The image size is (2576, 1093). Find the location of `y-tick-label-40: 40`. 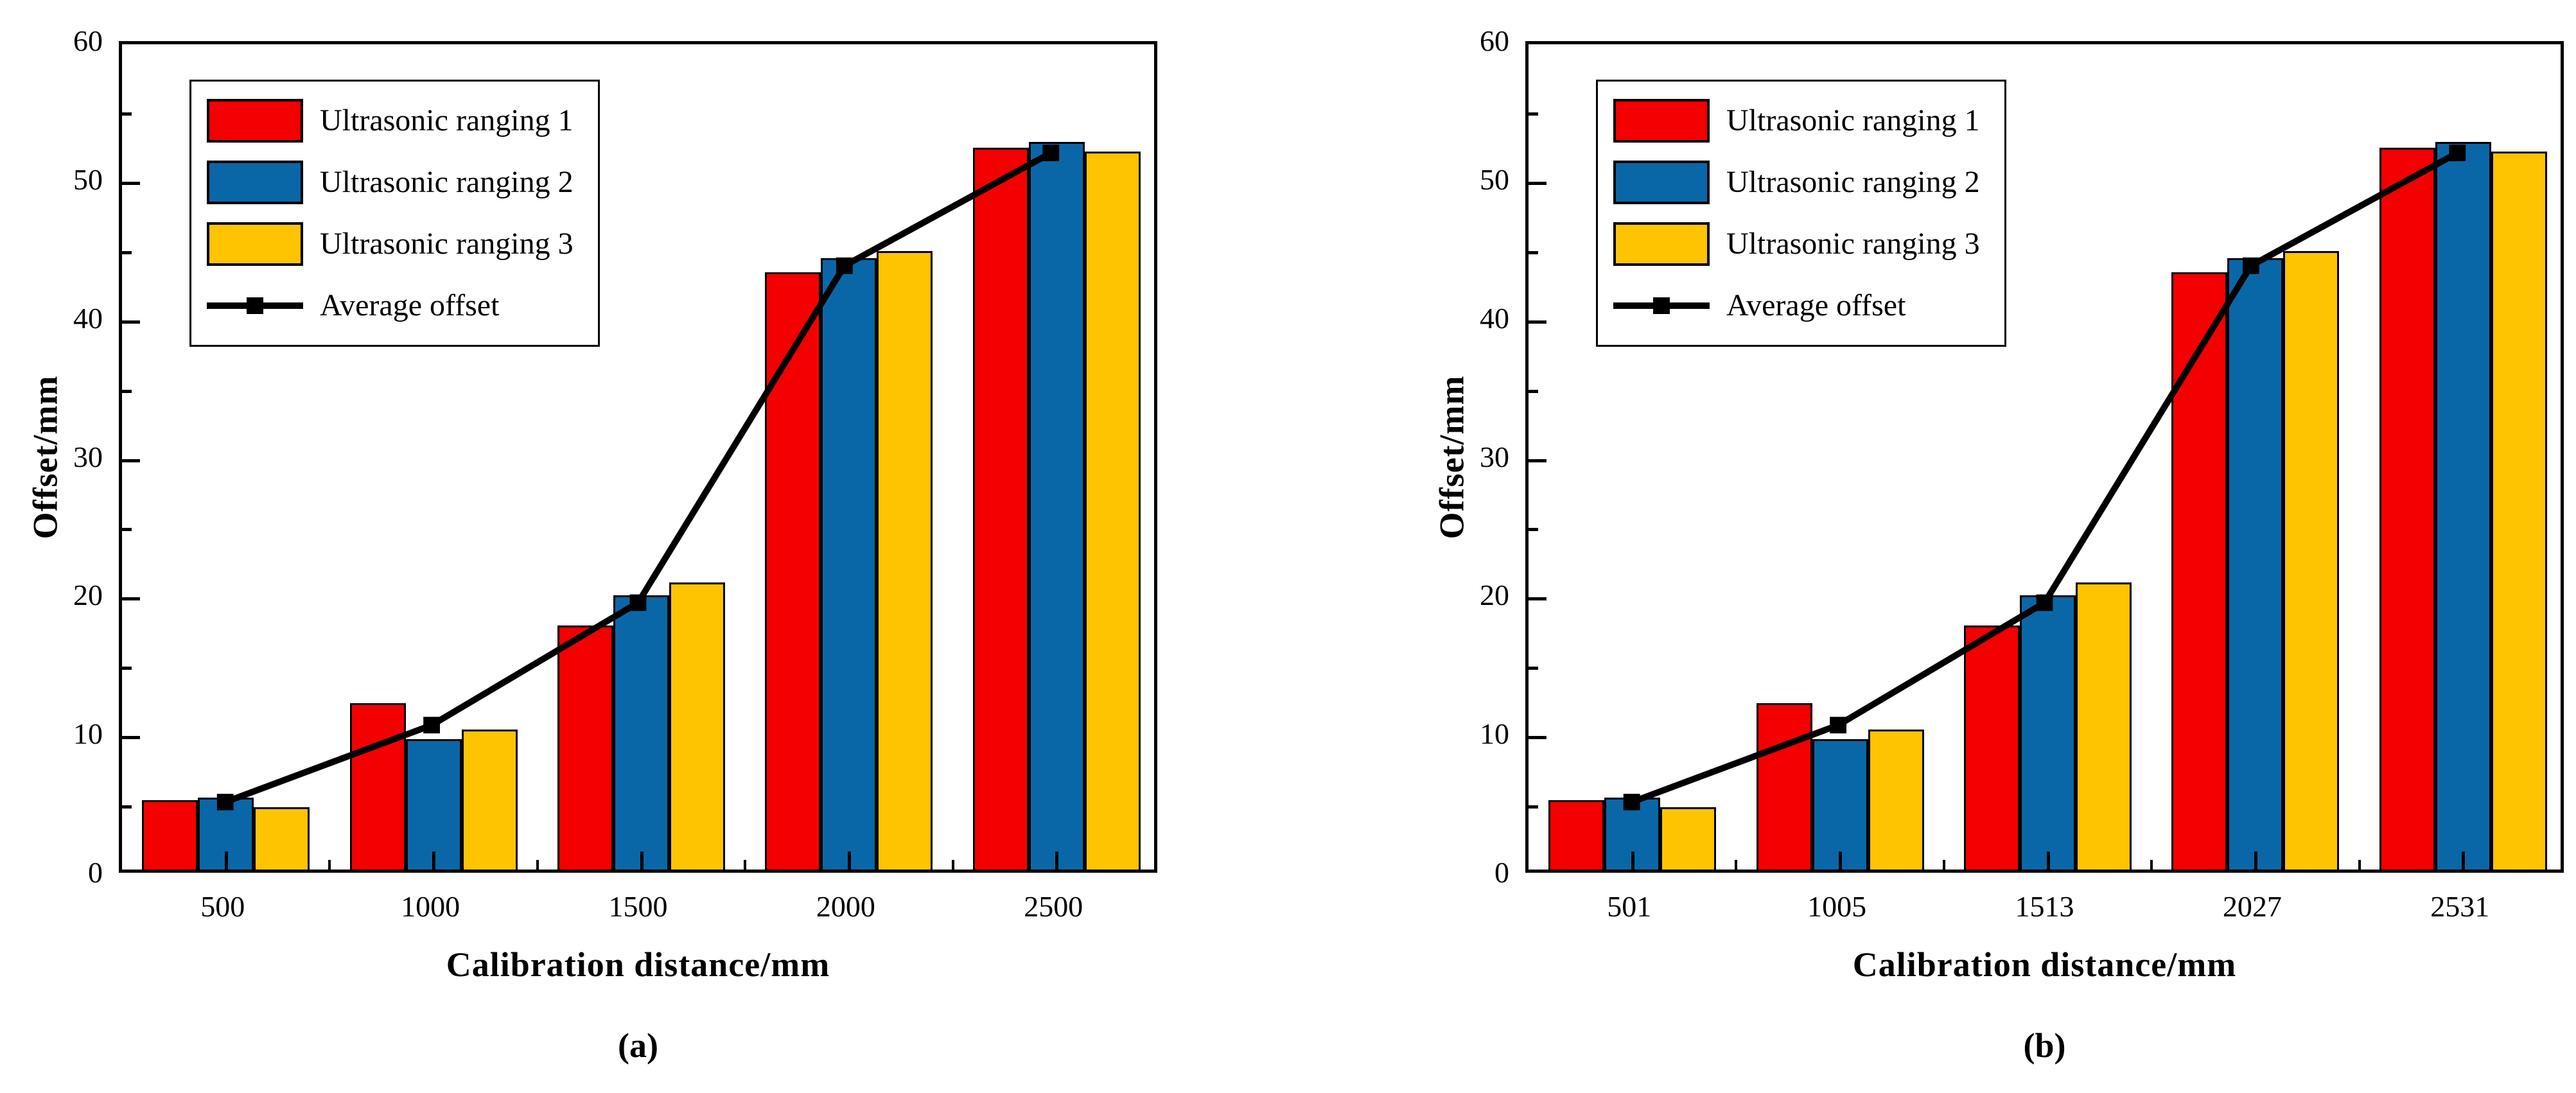

y-tick-label-40: 40 is located at coordinates (1494, 318).